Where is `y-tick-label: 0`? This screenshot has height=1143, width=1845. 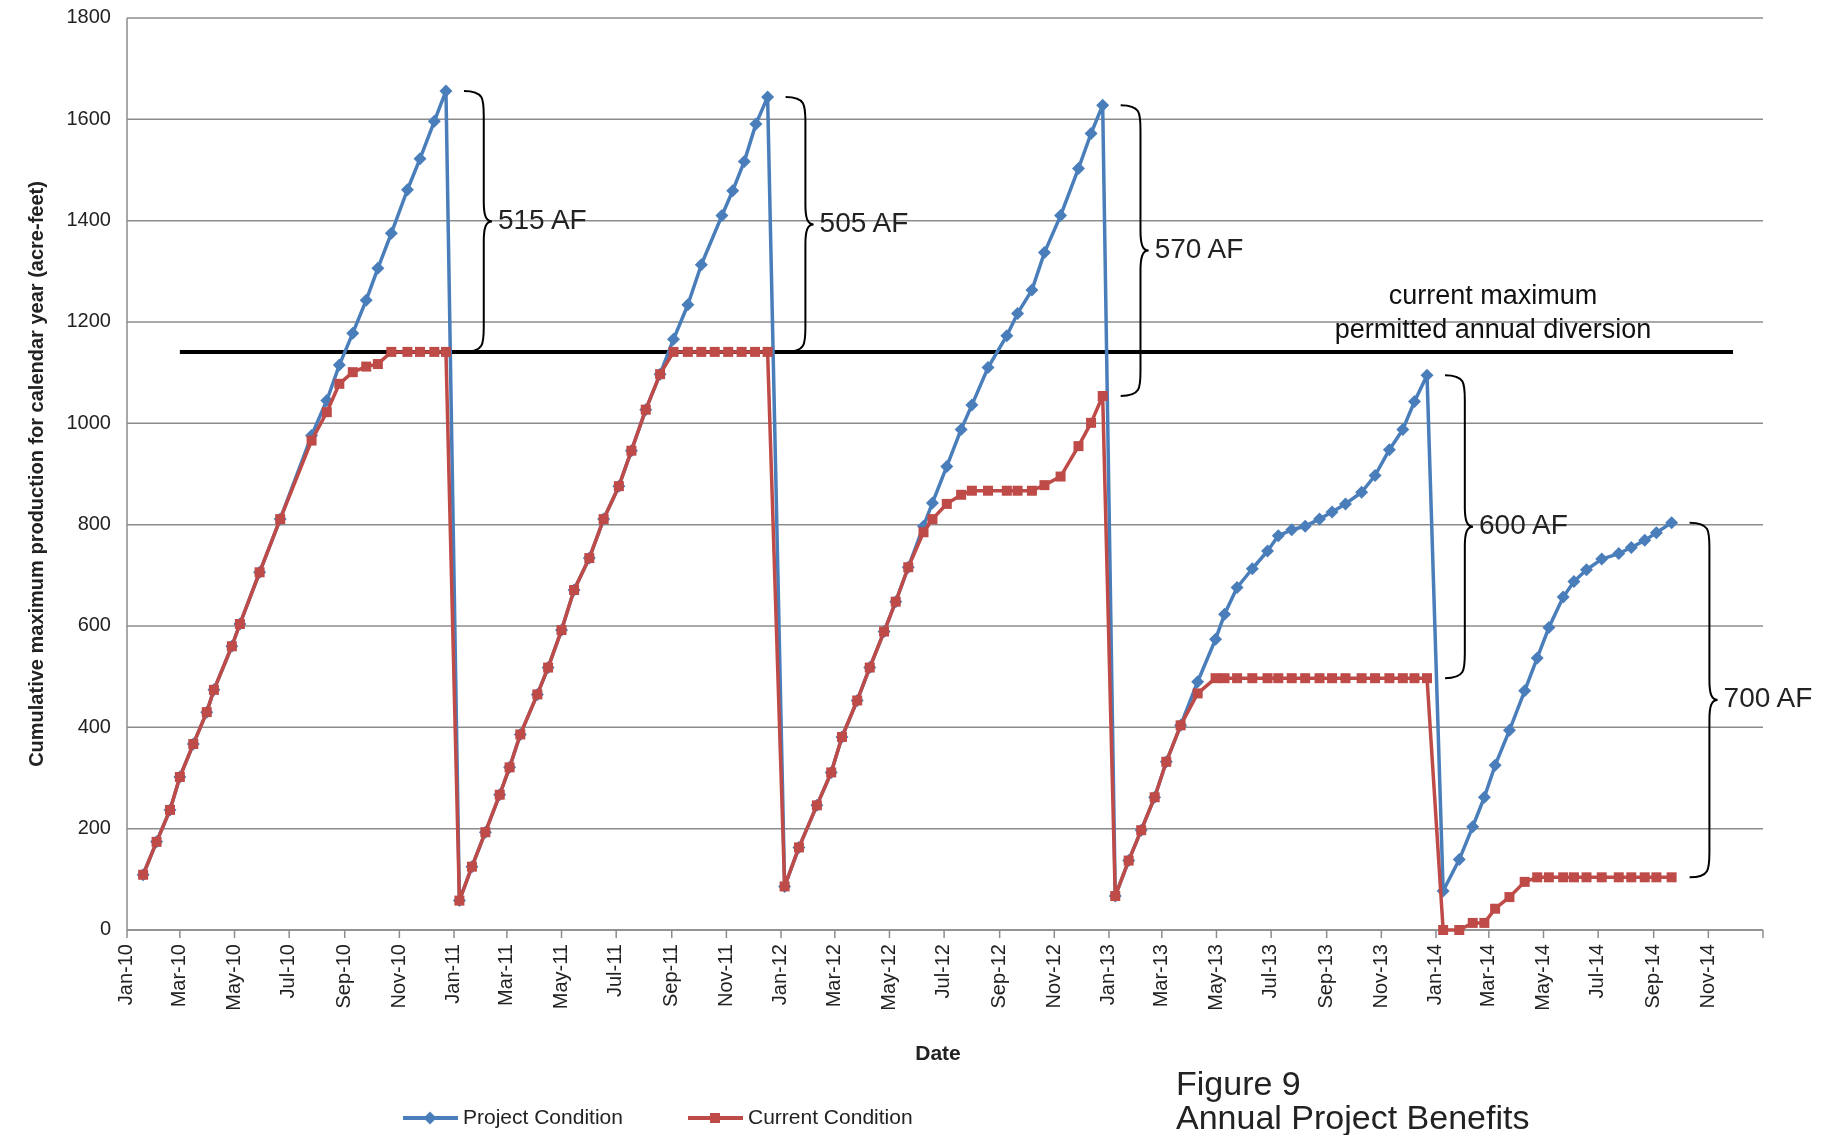 y-tick-label: 0 is located at coordinates (105, 928).